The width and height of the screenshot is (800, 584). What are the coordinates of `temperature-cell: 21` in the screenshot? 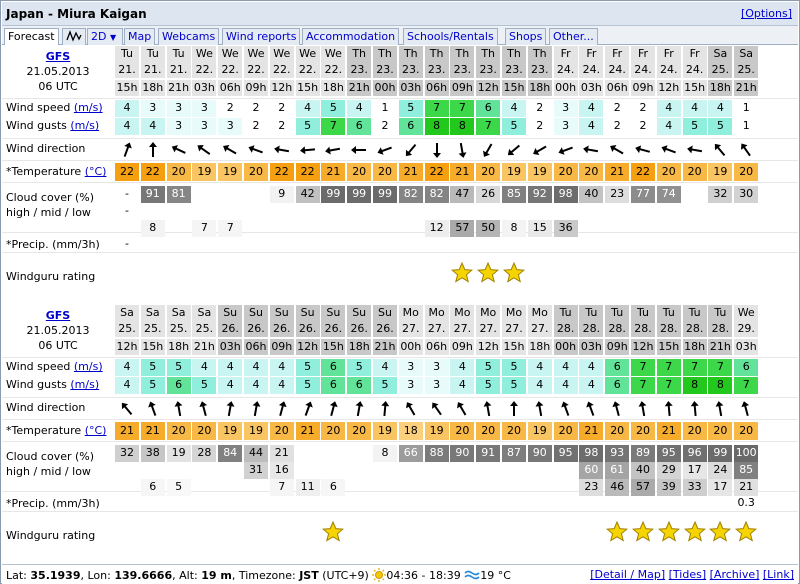 It's located at (152, 431).